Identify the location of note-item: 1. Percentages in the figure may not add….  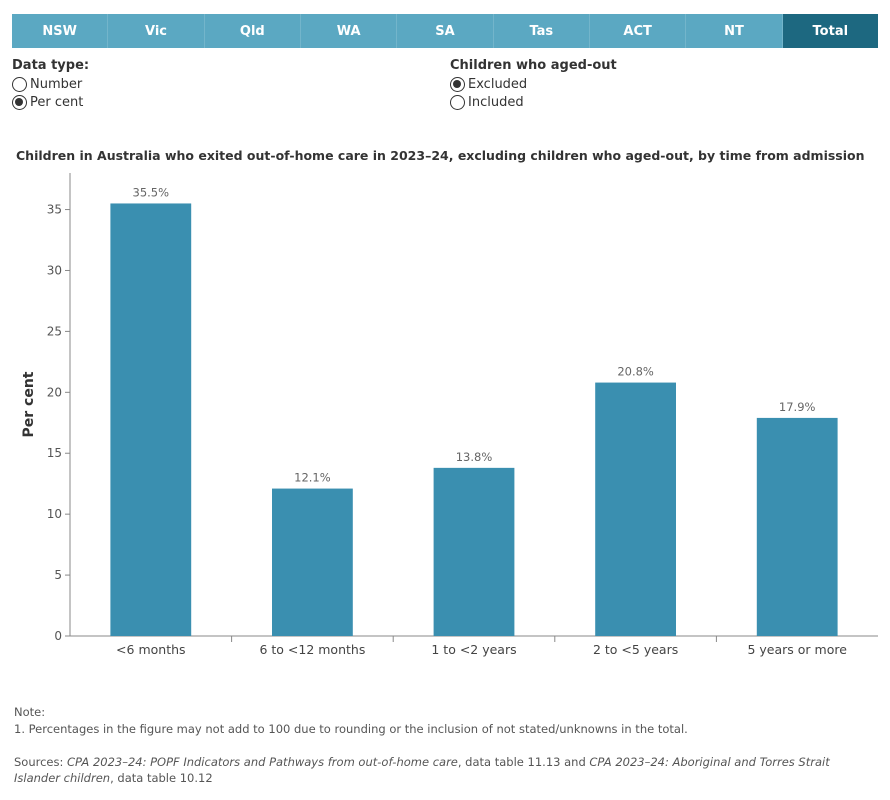
(351, 729).